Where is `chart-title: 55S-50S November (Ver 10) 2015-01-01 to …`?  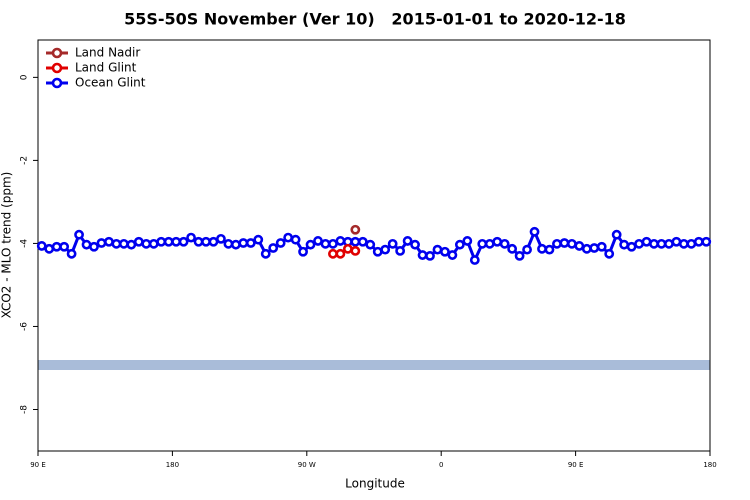 chart-title: 55S-50S November (Ver 10) 2015-01-01 to … is located at coordinates (375, 19).